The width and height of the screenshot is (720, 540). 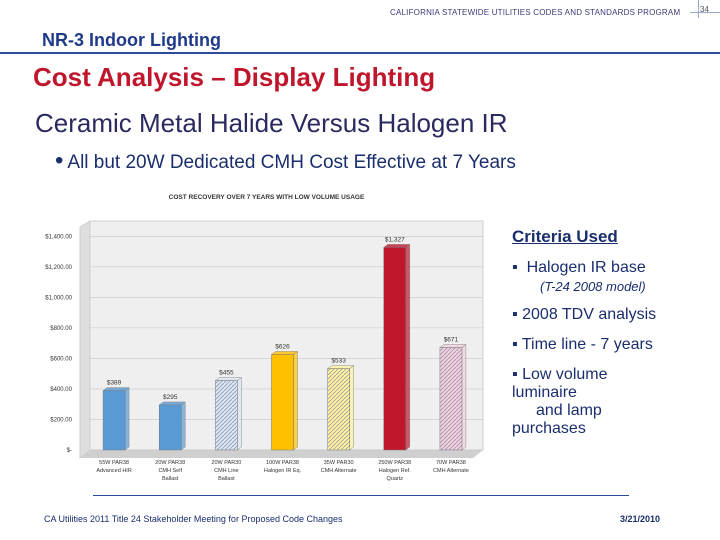 What do you see at coordinates (69, 451) in the screenshot?
I see `y-tick-label: $-` at bounding box center [69, 451].